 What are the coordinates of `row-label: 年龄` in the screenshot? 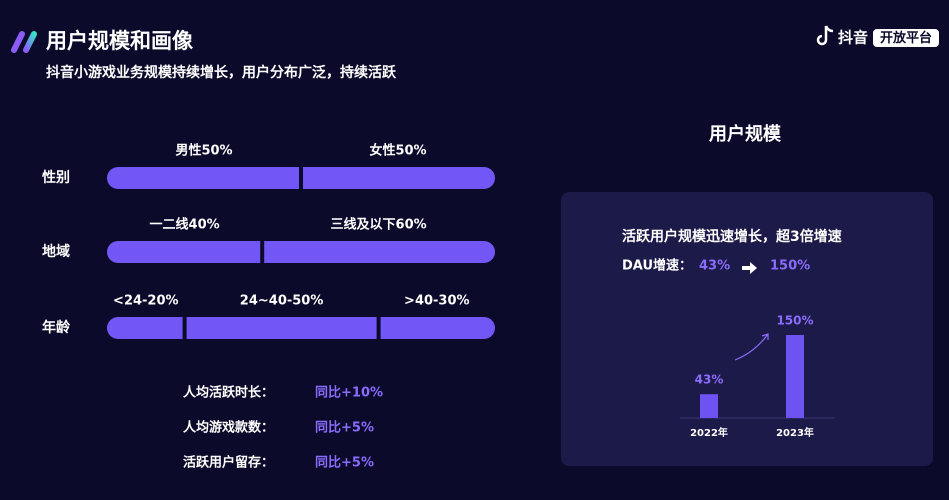 It's located at (56, 327).